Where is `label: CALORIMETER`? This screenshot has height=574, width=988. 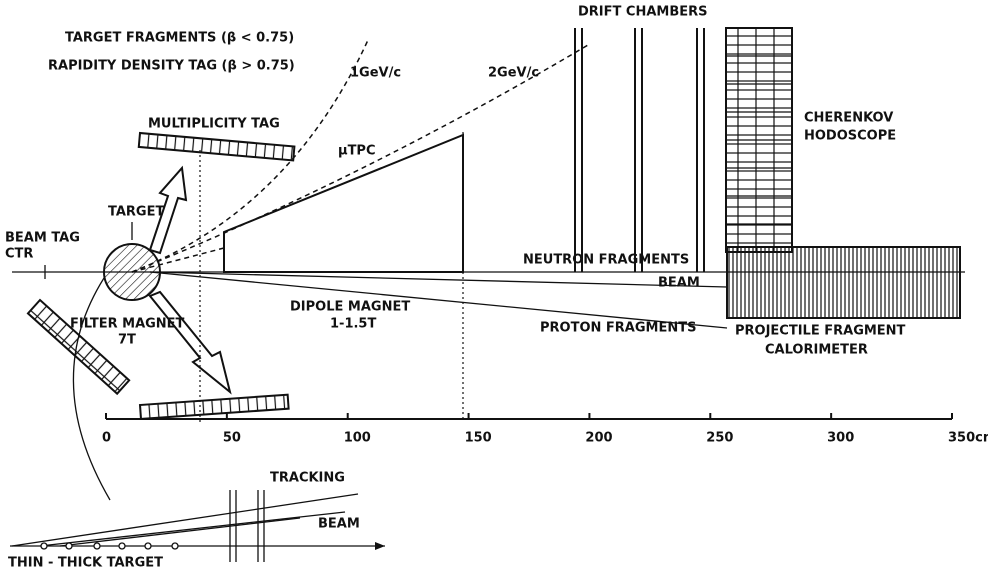
label: CALORIMETER is located at coordinates (816, 350).